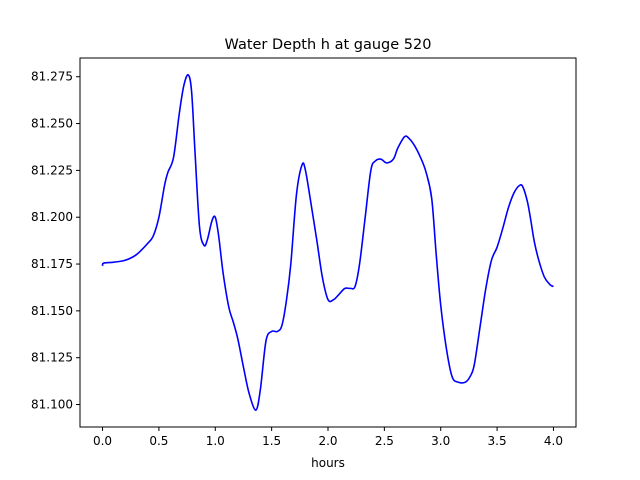 The height and width of the screenshot is (480, 640). Describe the element at coordinates (52, 124) in the screenshot. I see `y-tick-label: 81.250` at that location.